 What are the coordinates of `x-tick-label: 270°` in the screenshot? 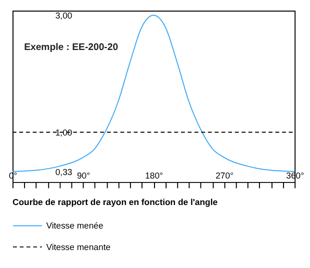 It's located at (225, 175).